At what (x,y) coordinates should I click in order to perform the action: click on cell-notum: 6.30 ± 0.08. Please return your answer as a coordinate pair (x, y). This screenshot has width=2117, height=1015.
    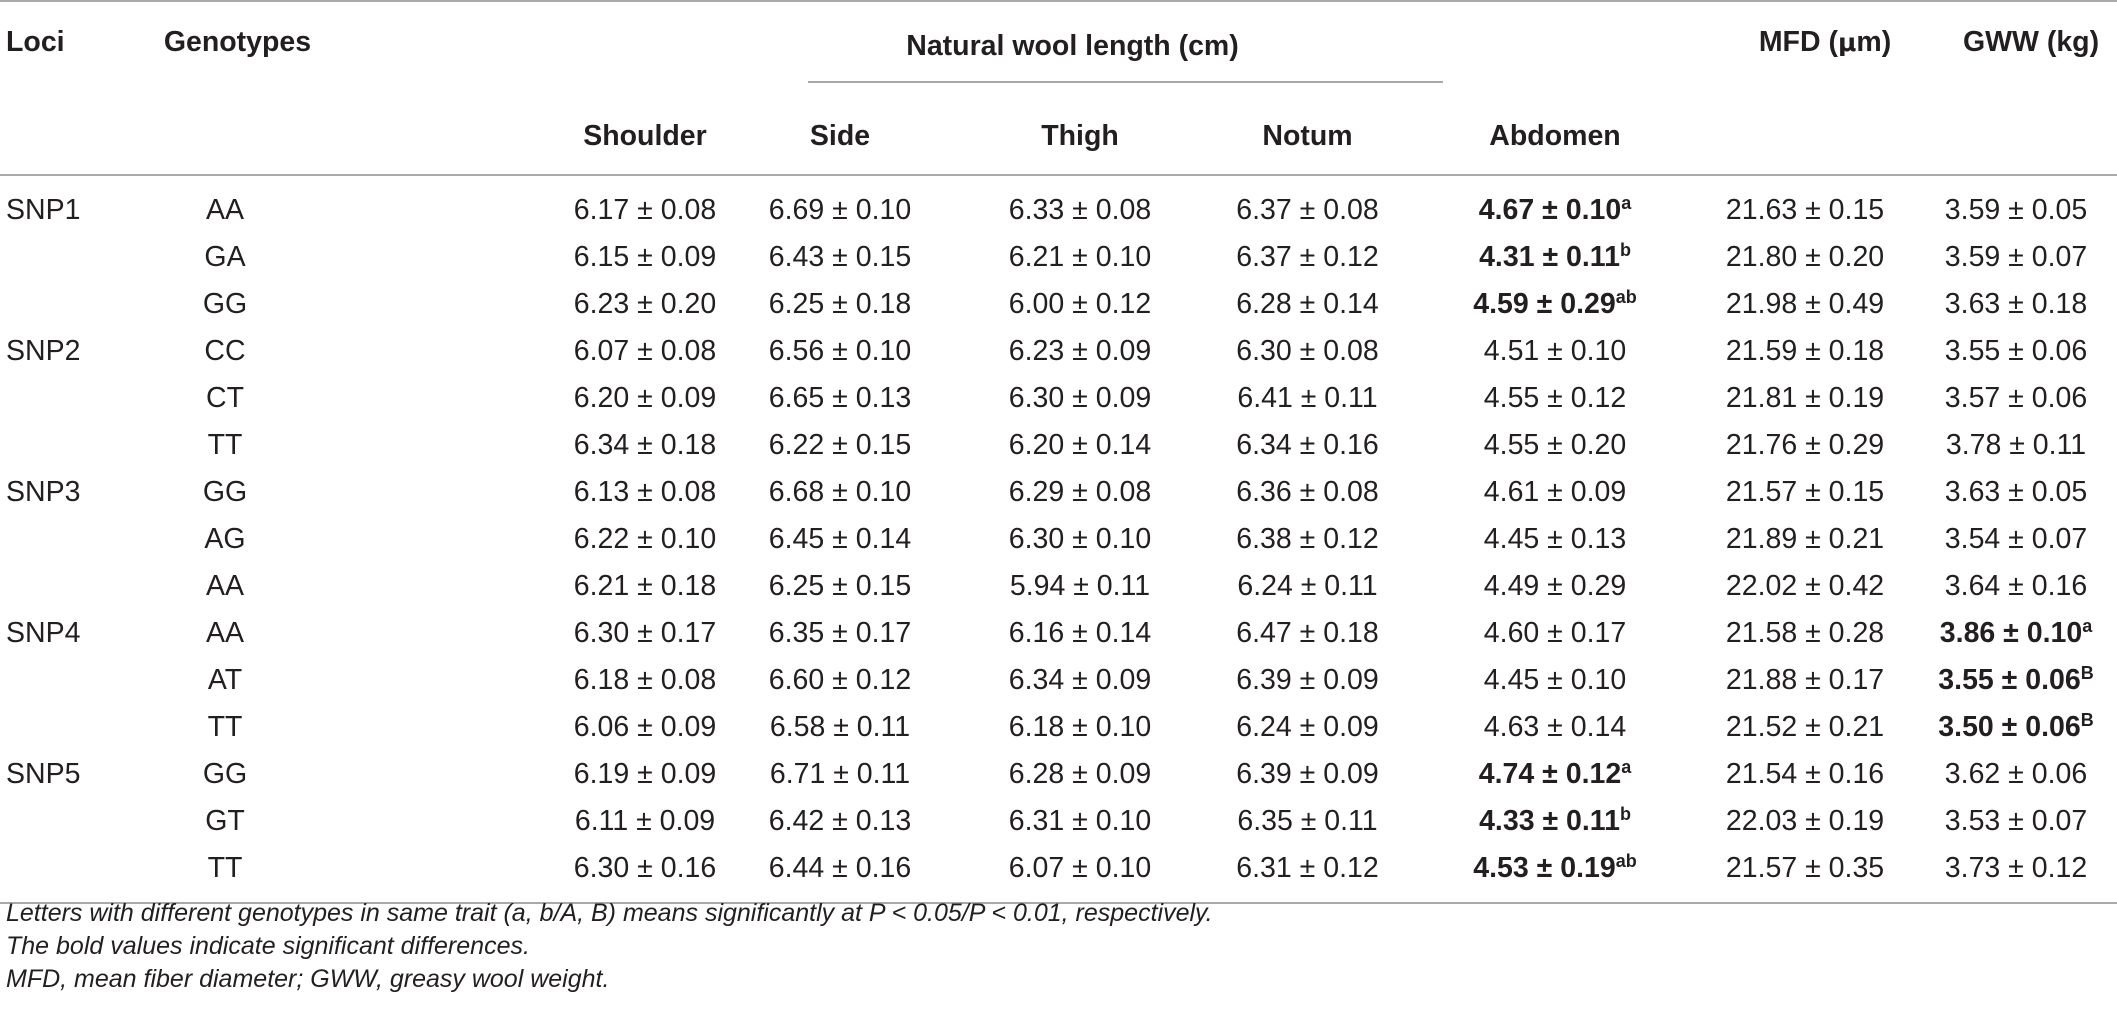
    Looking at the image, I should click on (1307, 351).